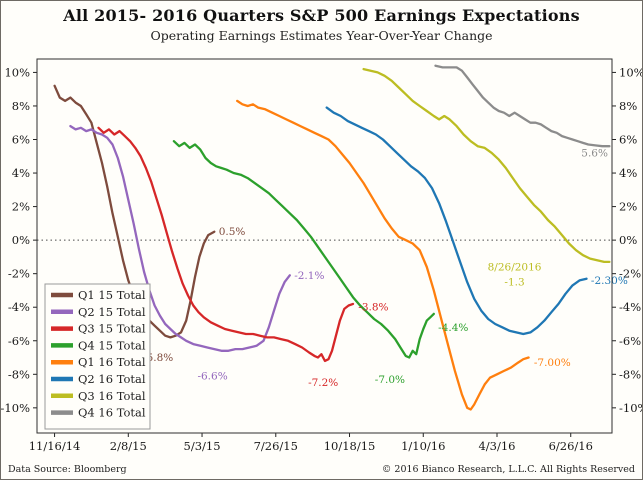  What do you see at coordinates (112, 329) in the screenshot?
I see `legend-label-q3-15: Q3 15 Total` at bounding box center [112, 329].